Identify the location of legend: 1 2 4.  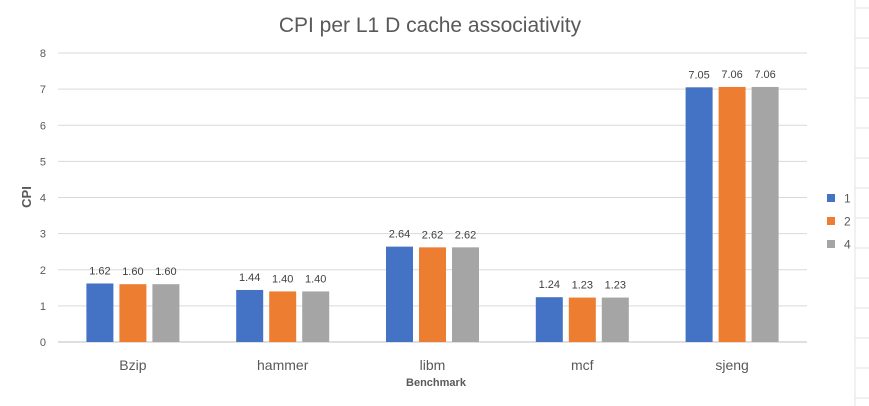
(839, 222).